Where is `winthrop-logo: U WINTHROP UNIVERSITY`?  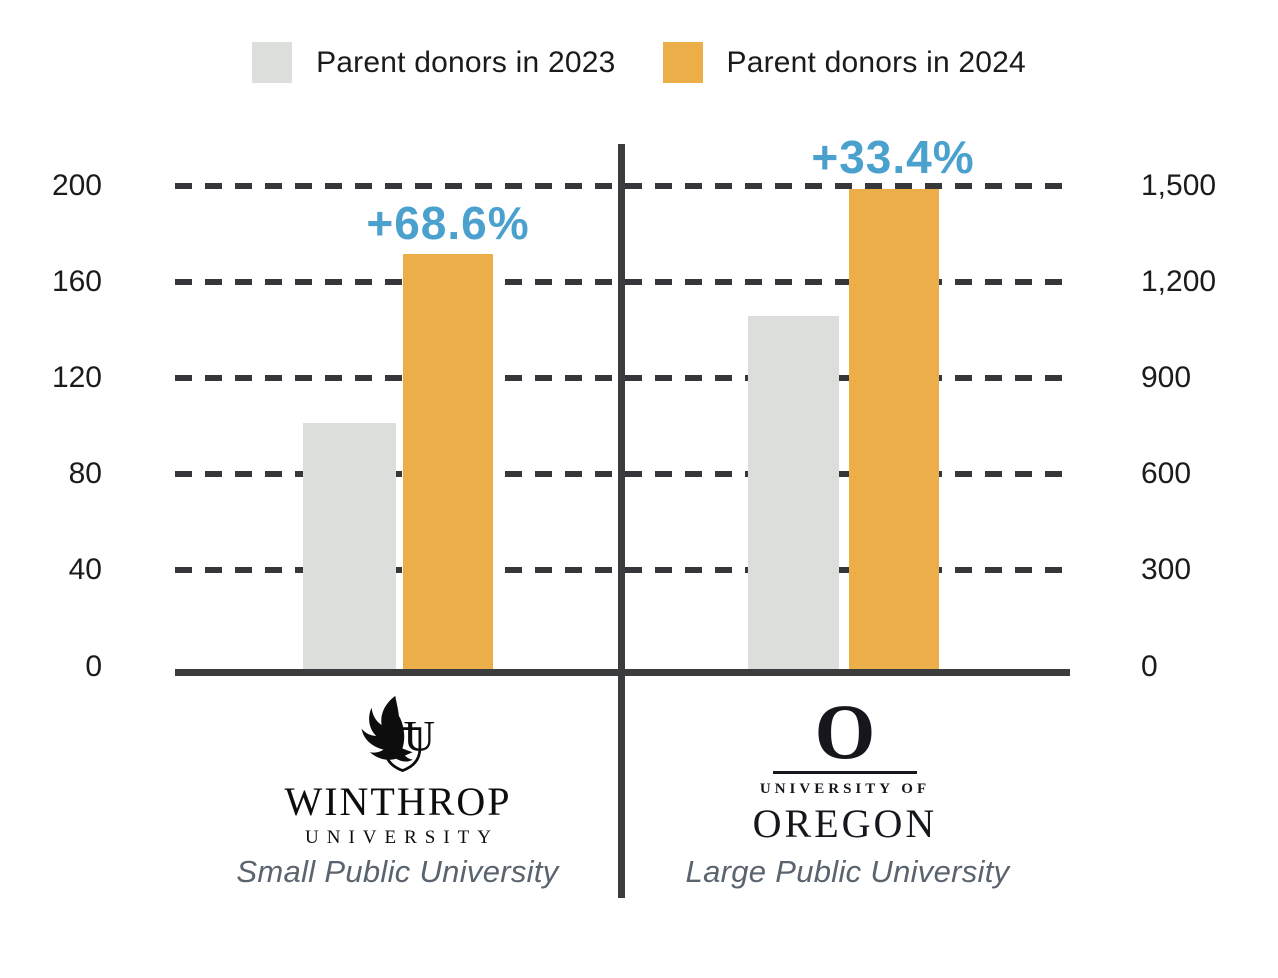
winthrop-logo: U WINTHROP UNIVERSITY is located at coordinates (398, 771).